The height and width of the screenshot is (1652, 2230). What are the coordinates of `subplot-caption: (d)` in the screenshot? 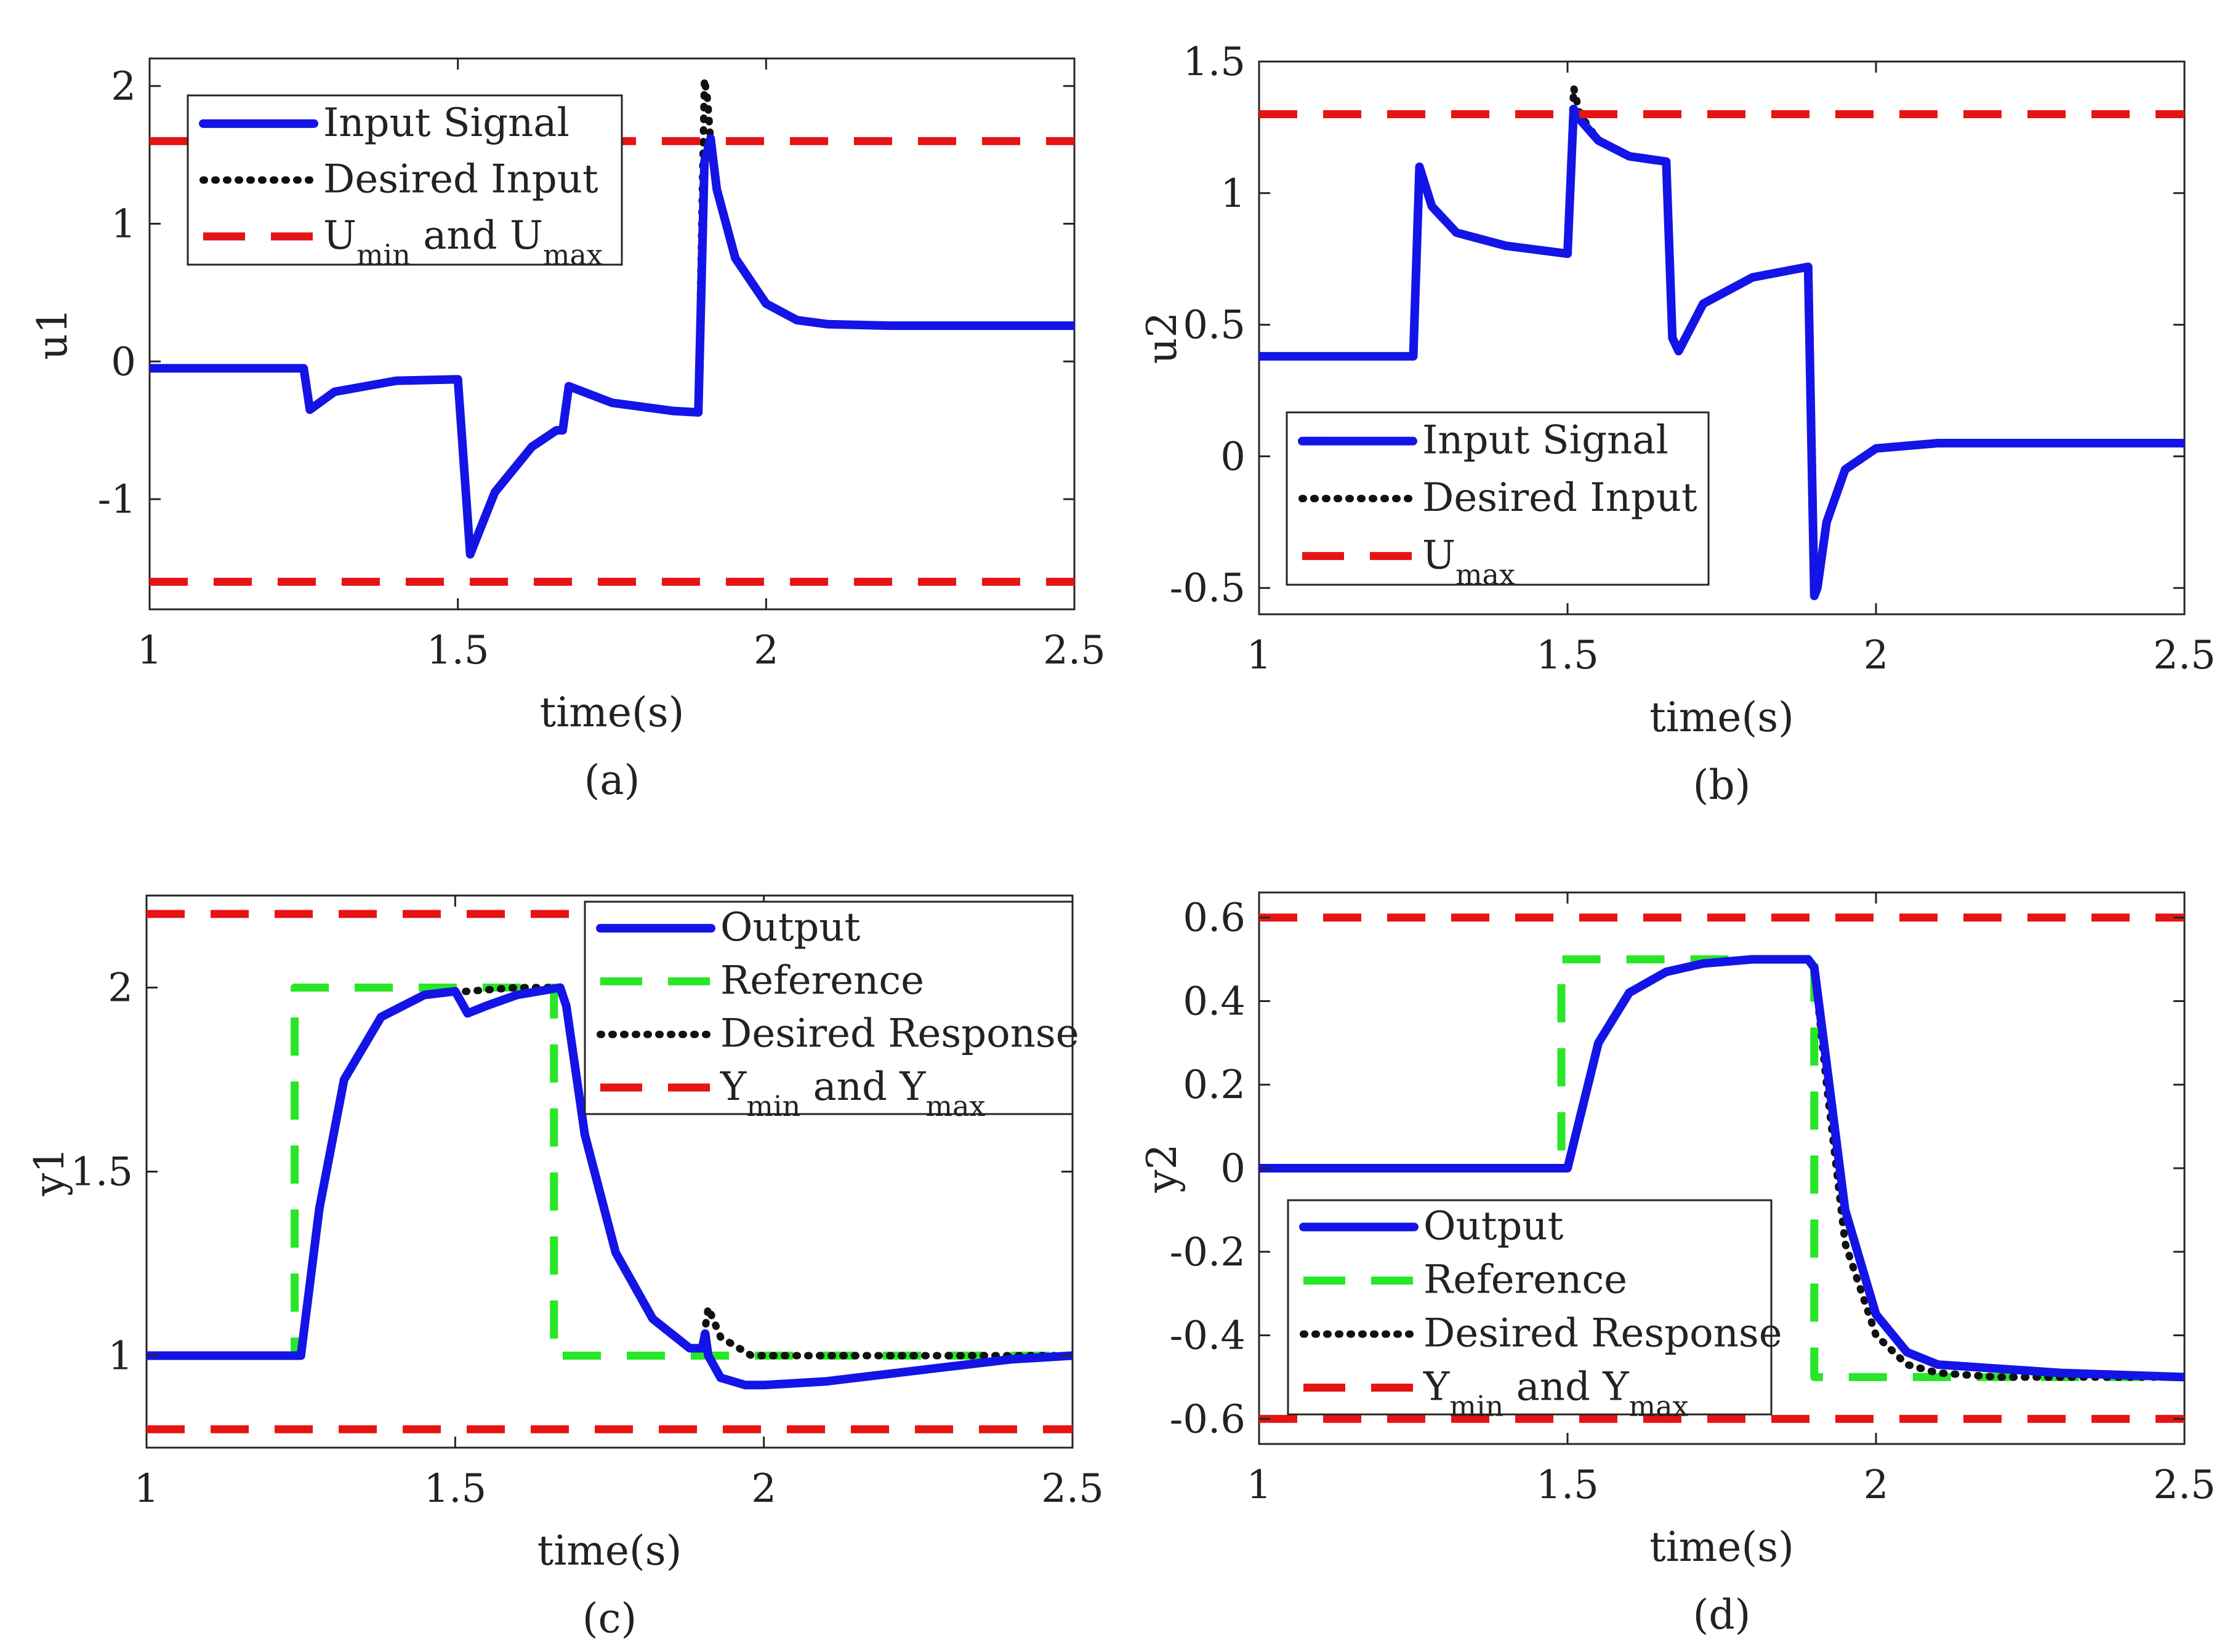 It's located at (1722, 1614).